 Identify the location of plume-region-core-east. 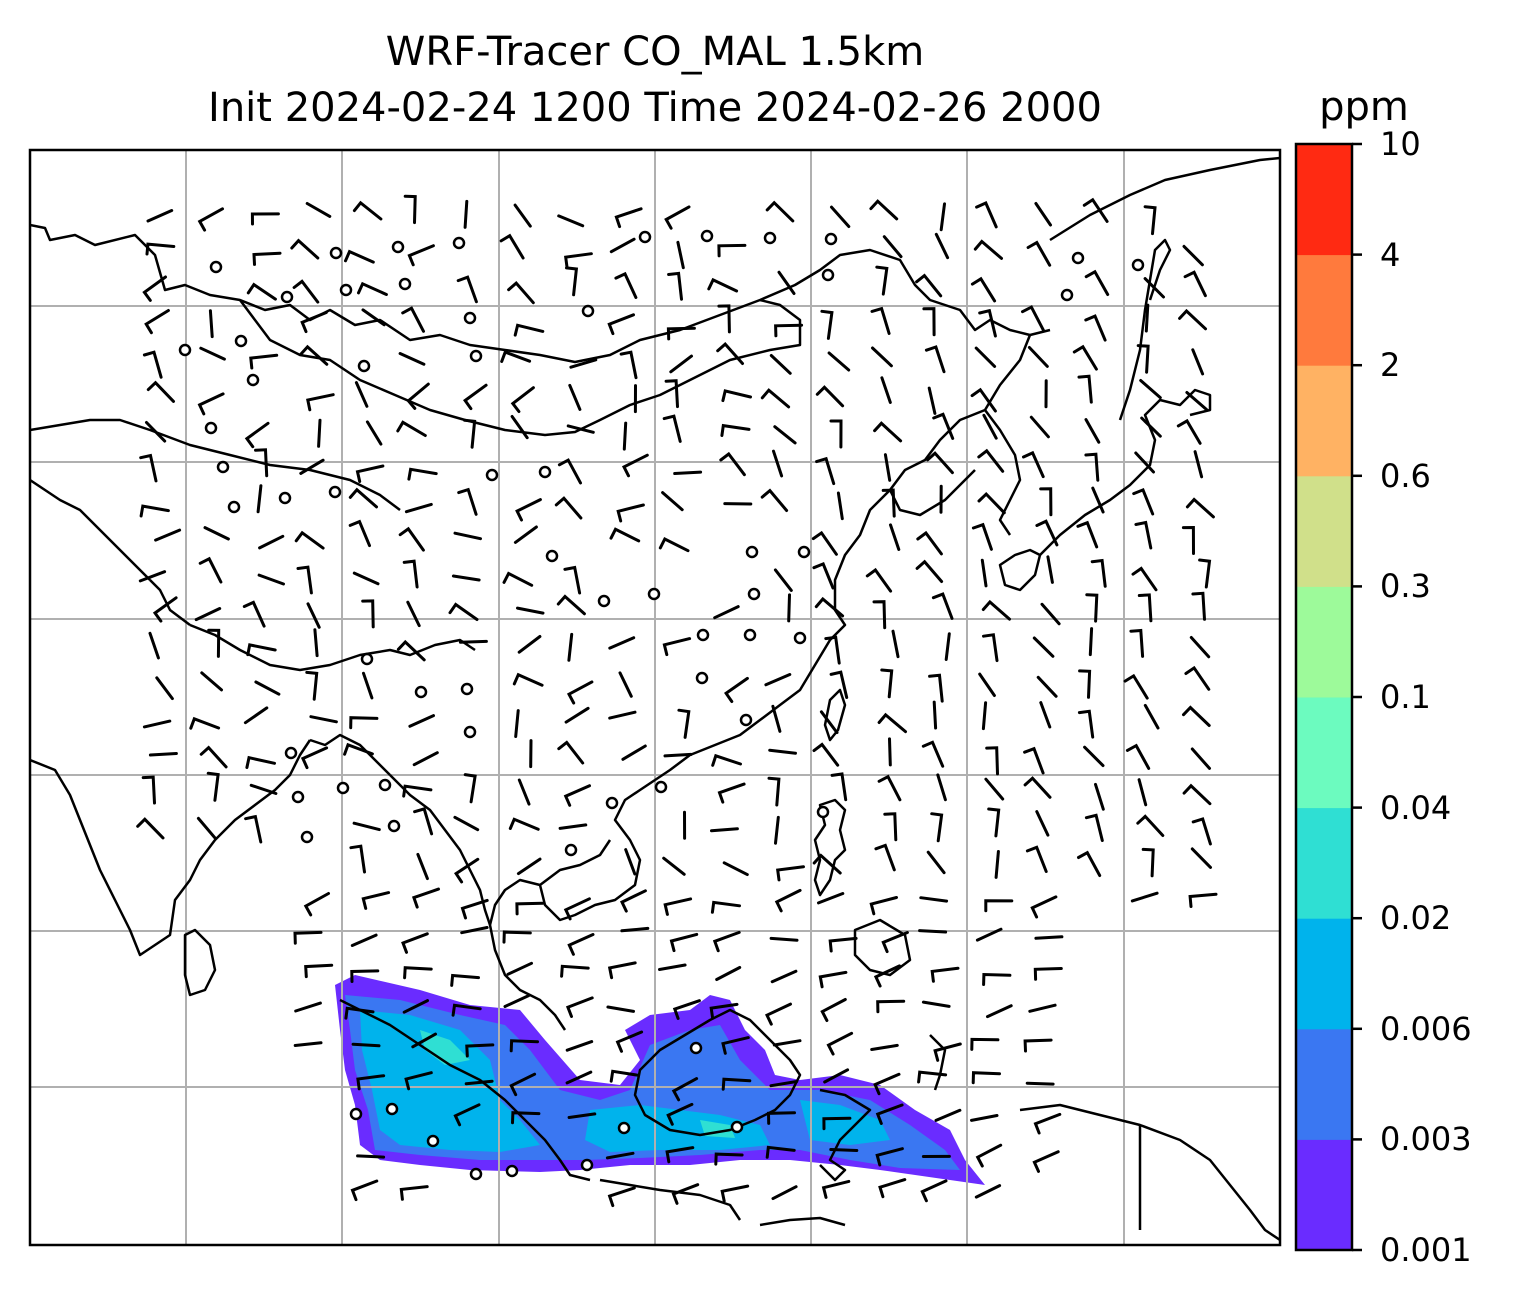
(845, 1122).